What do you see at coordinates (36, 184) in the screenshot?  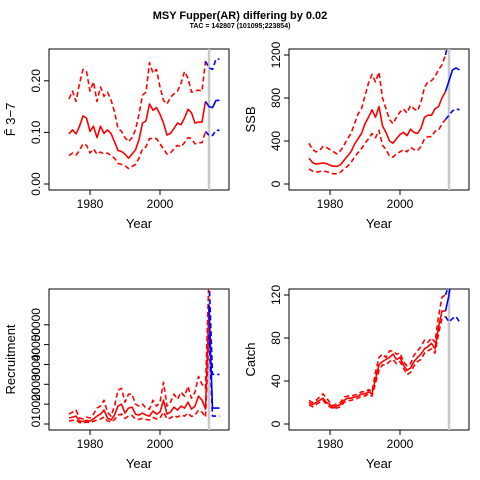 I see `y-tick-label: 0.00` at bounding box center [36, 184].